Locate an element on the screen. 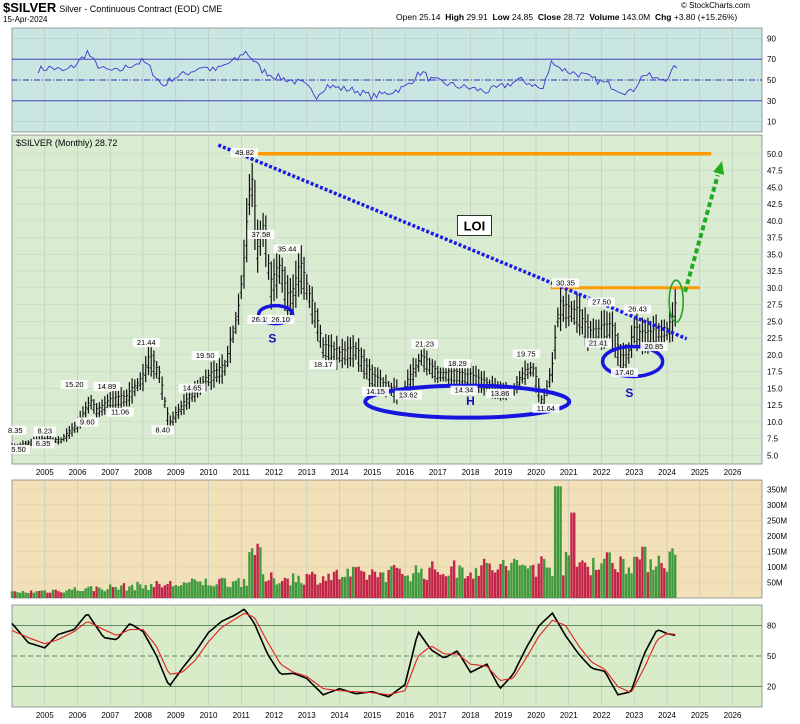  stoch-tick-label: 50 is located at coordinates (771, 656).